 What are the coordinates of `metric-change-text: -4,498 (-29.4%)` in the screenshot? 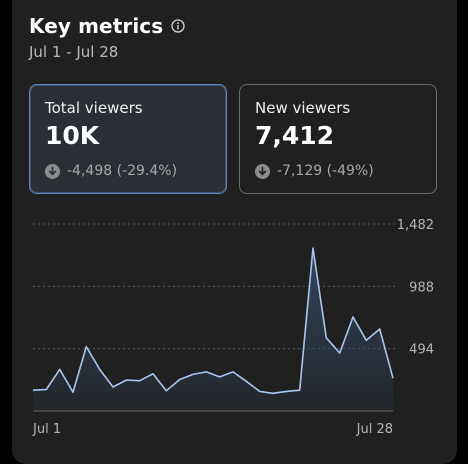 It's located at (122, 171).